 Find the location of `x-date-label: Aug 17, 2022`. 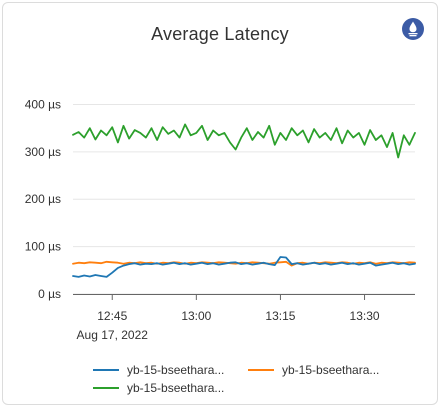

x-date-label: Aug 17, 2022 is located at coordinates (113, 335).